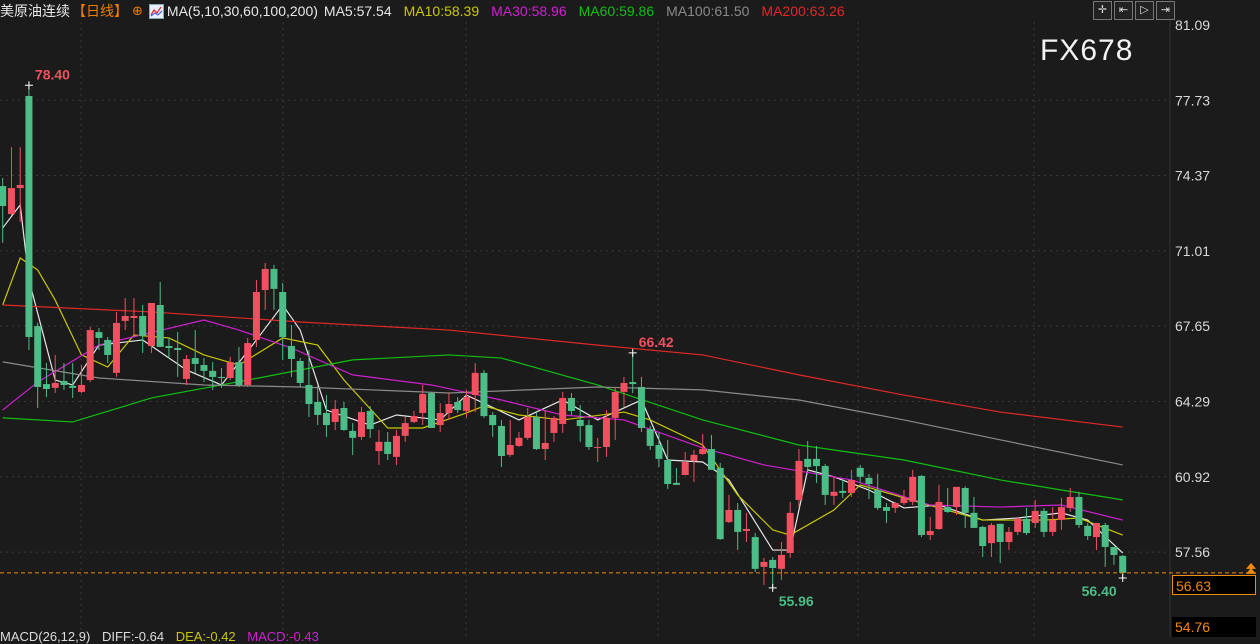 The height and width of the screenshot is (644, 1260). I want to click on crosshair-icon: ✛, so click(1102, 10).